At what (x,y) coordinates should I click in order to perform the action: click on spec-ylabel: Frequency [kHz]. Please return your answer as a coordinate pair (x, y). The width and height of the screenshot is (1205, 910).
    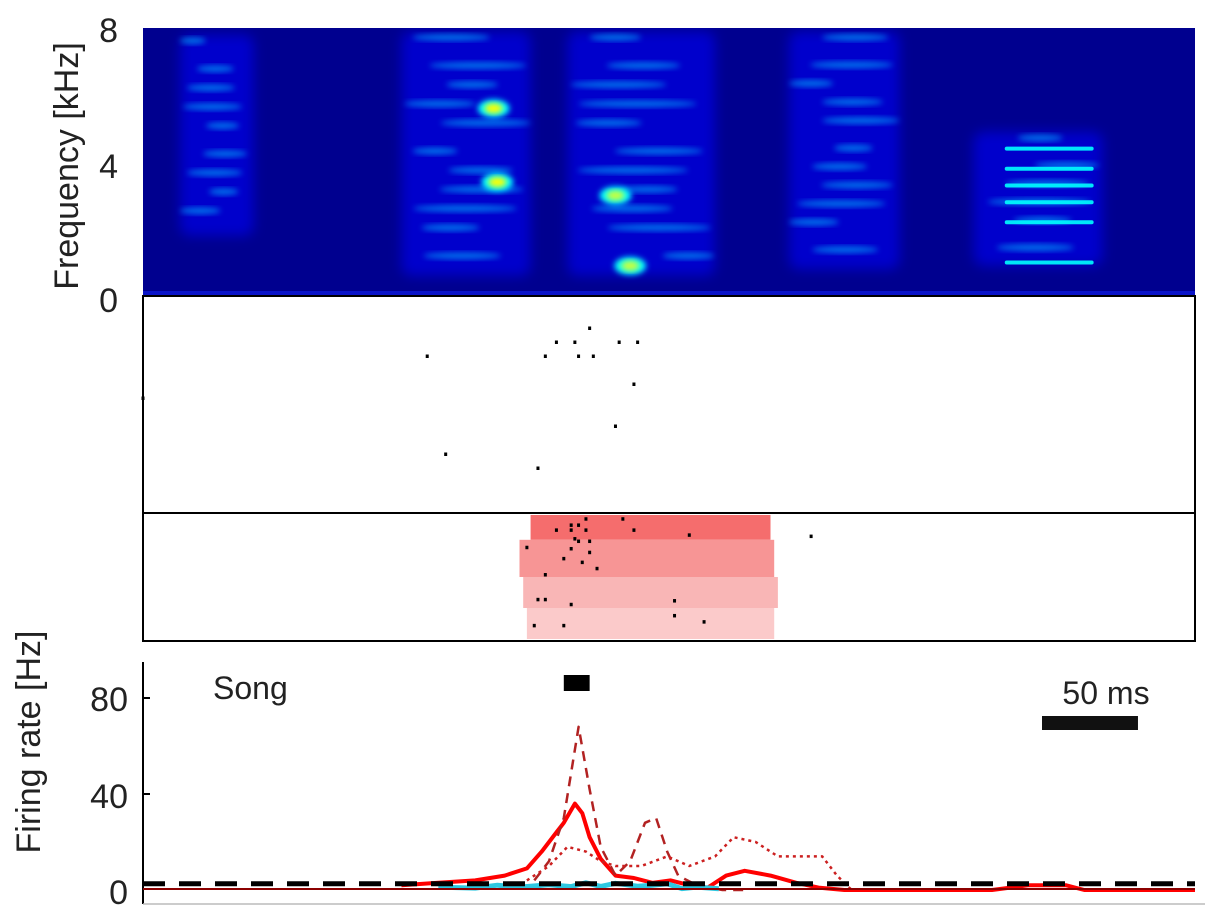
    Looking at the image, I should click on (67, 166).